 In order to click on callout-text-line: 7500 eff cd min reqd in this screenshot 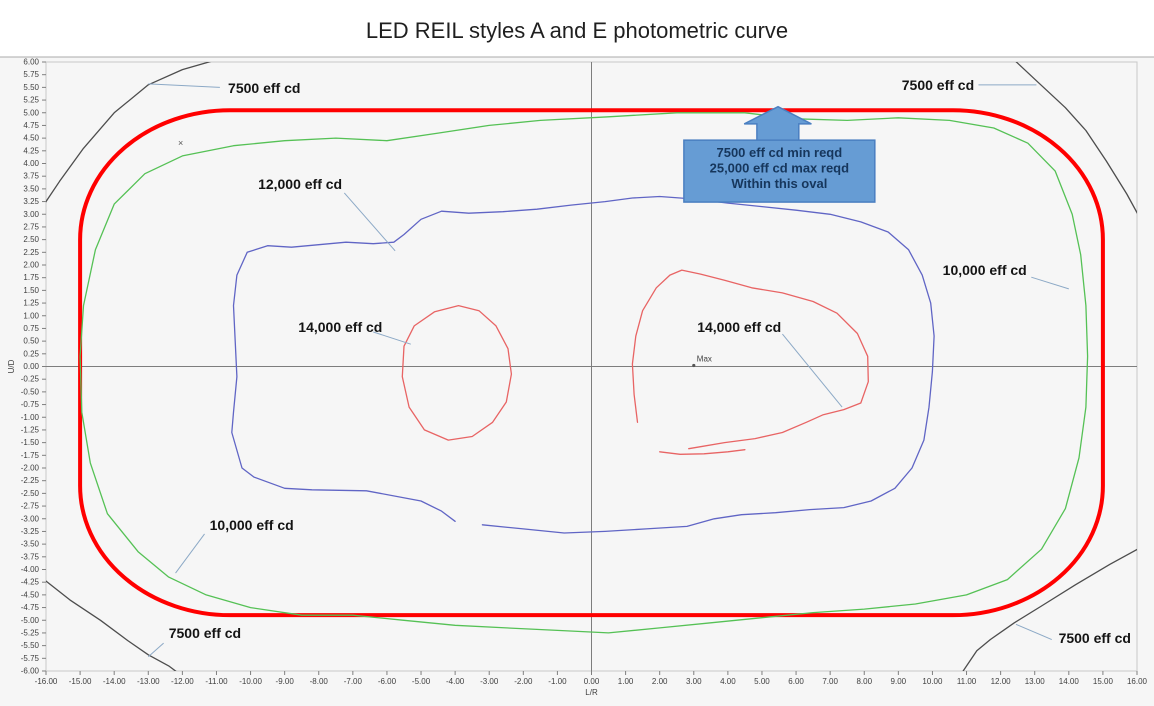, I will do `click(779, 152)`.